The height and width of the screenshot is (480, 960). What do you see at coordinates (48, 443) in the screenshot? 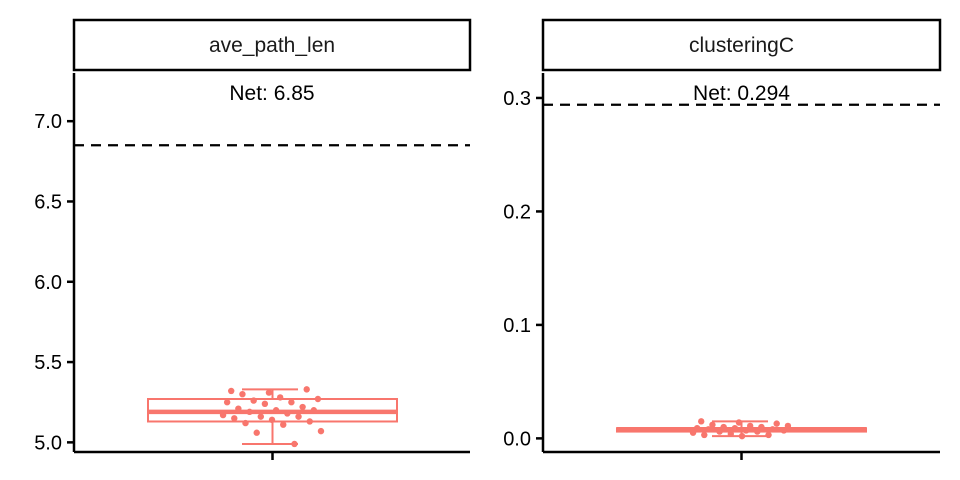
I see `y-tick-label: 5.0` at bounding box center [48, 443].